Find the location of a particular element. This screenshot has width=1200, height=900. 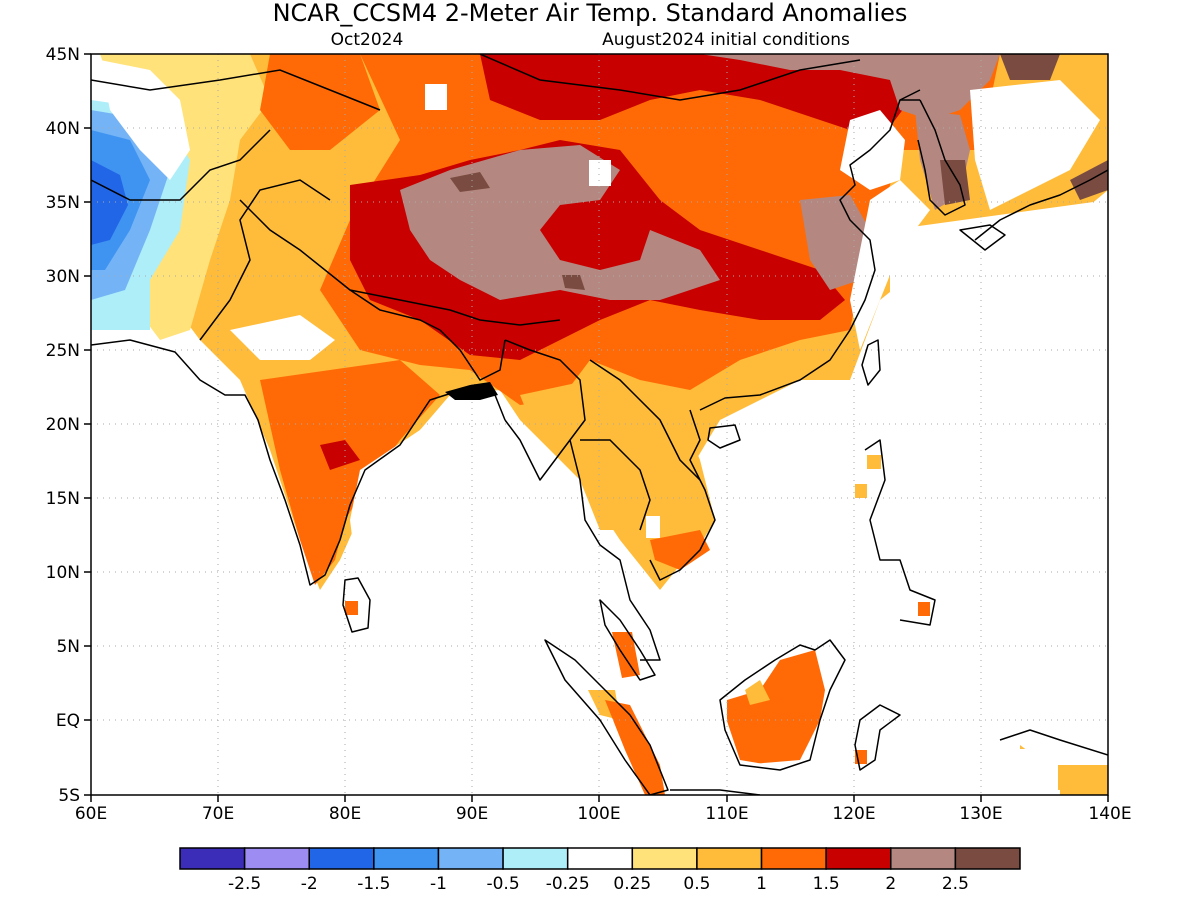

y-tick-label: 10N is located at coordinates (63, 573).